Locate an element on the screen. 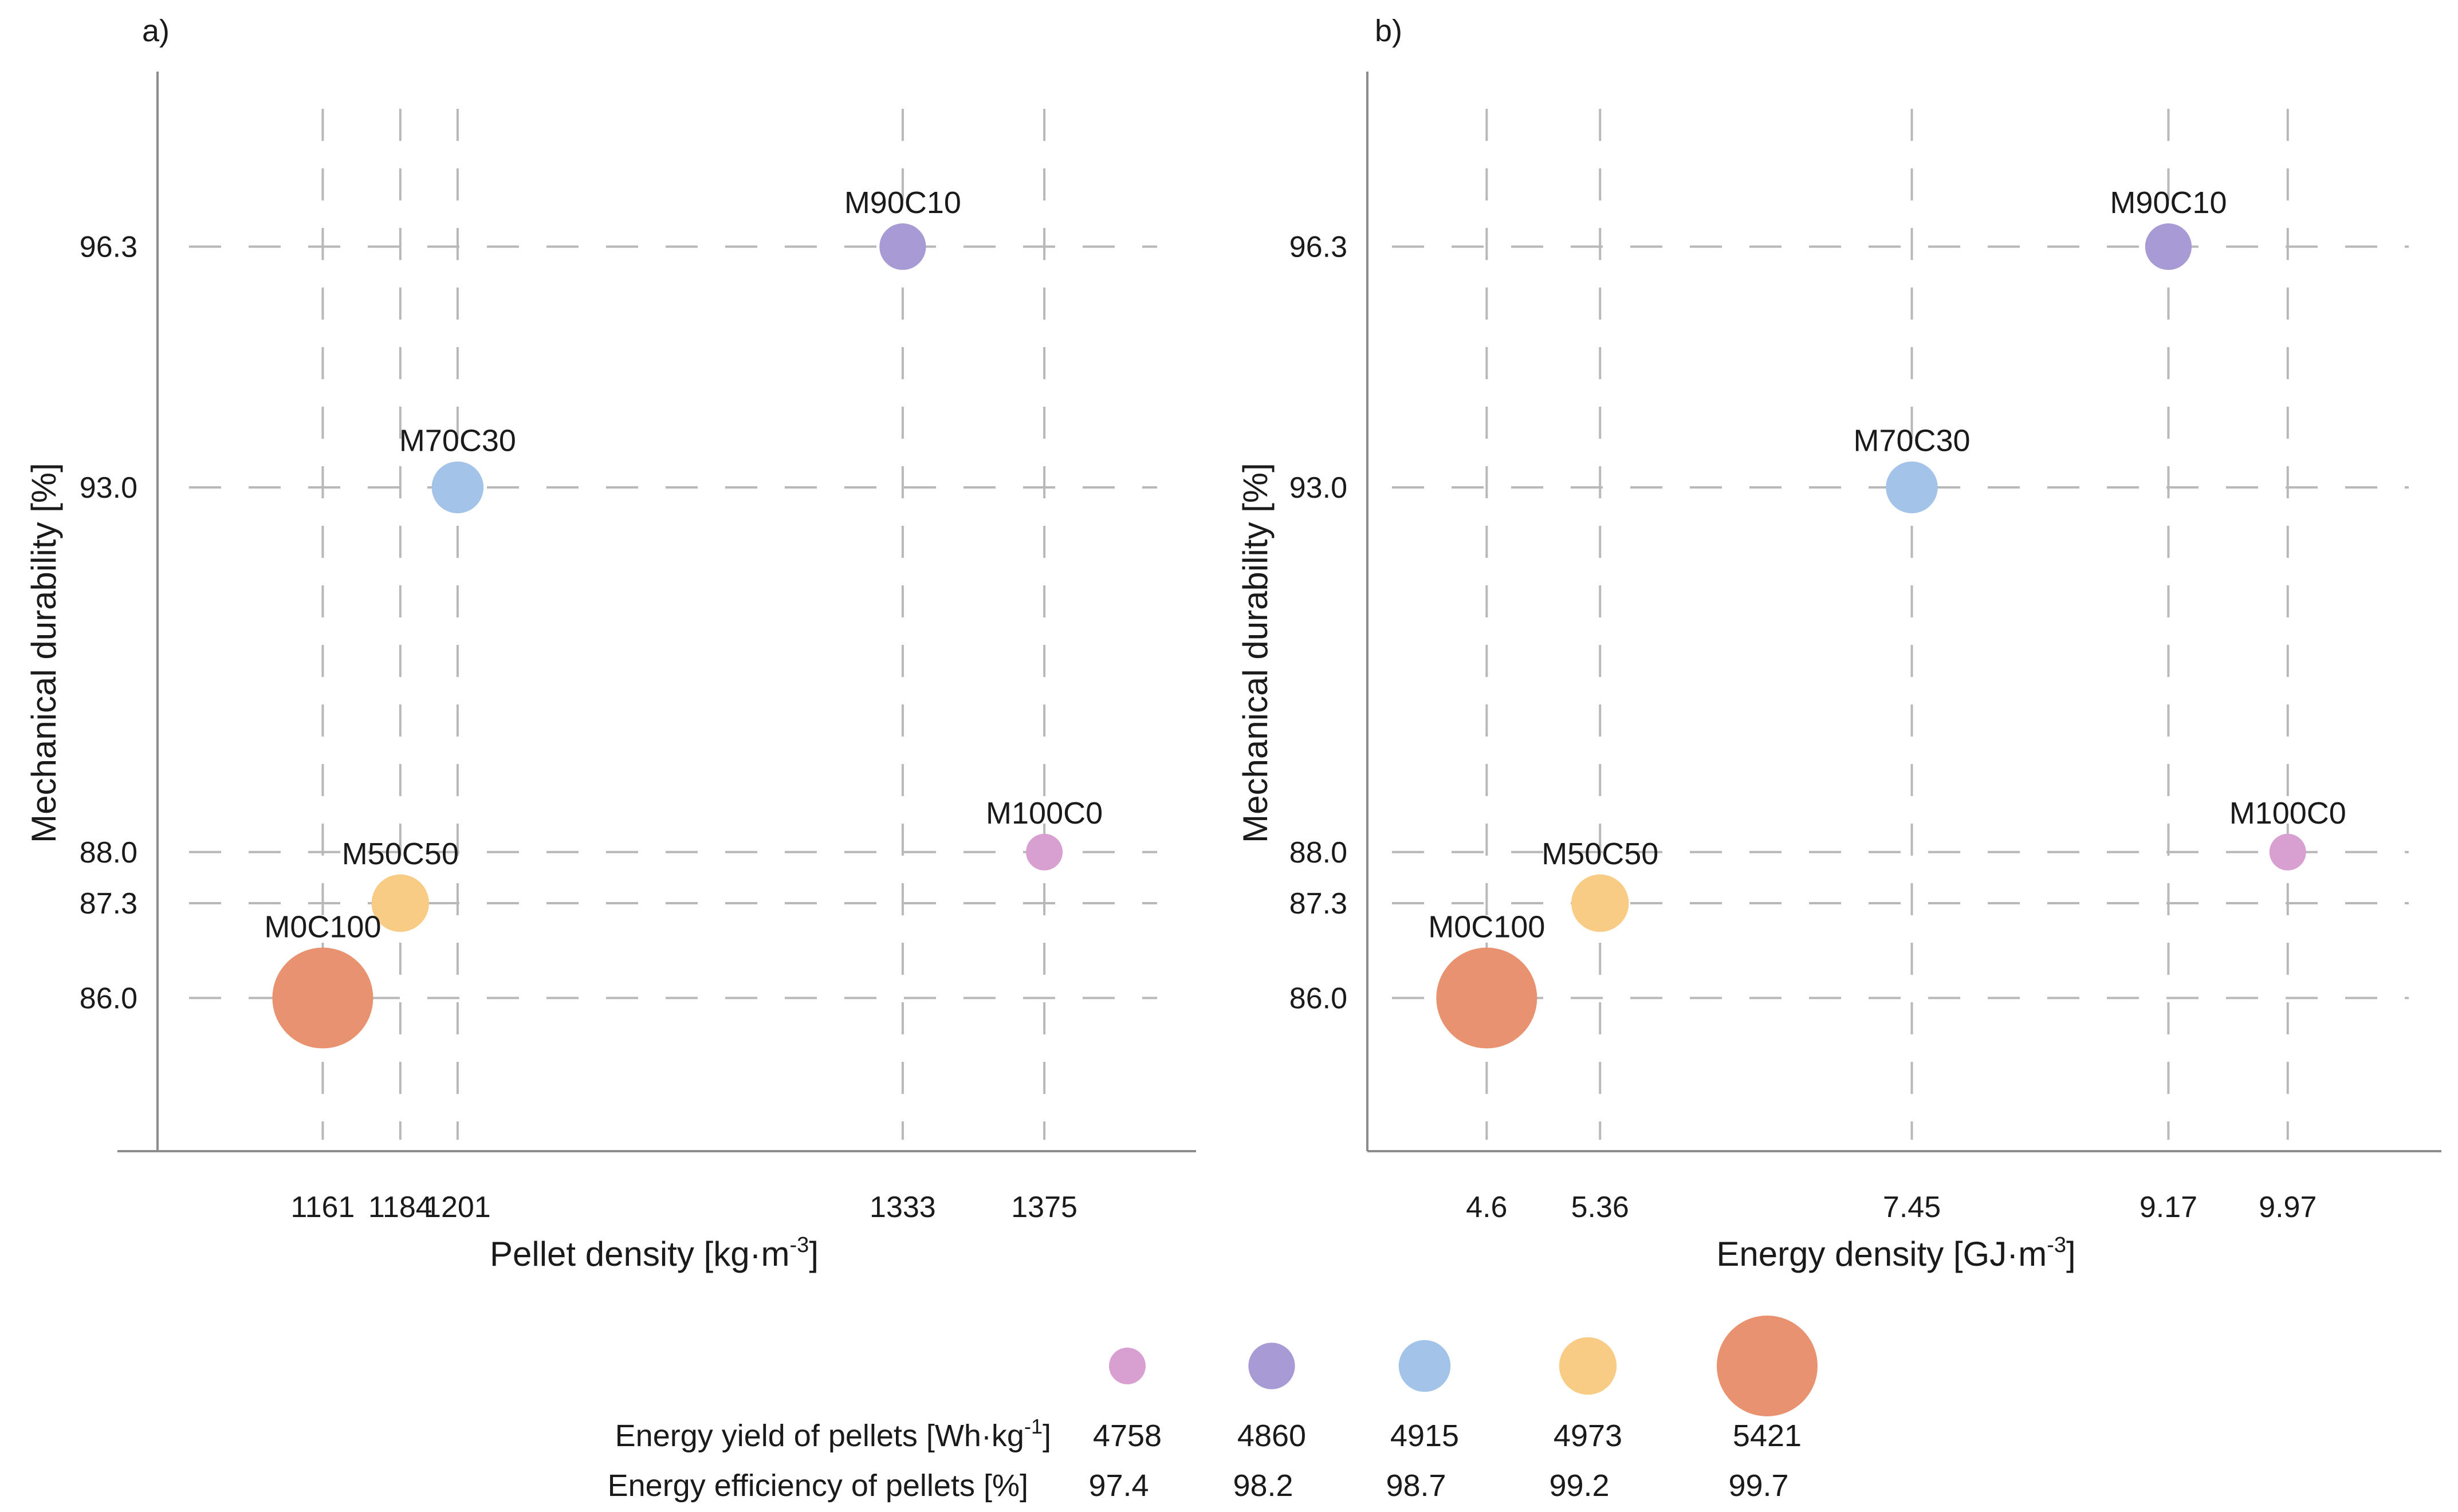 The image size is (2458, 1512). legend-energy-efficiency-value: 99.2 is located at coordinates (1579, 1485).